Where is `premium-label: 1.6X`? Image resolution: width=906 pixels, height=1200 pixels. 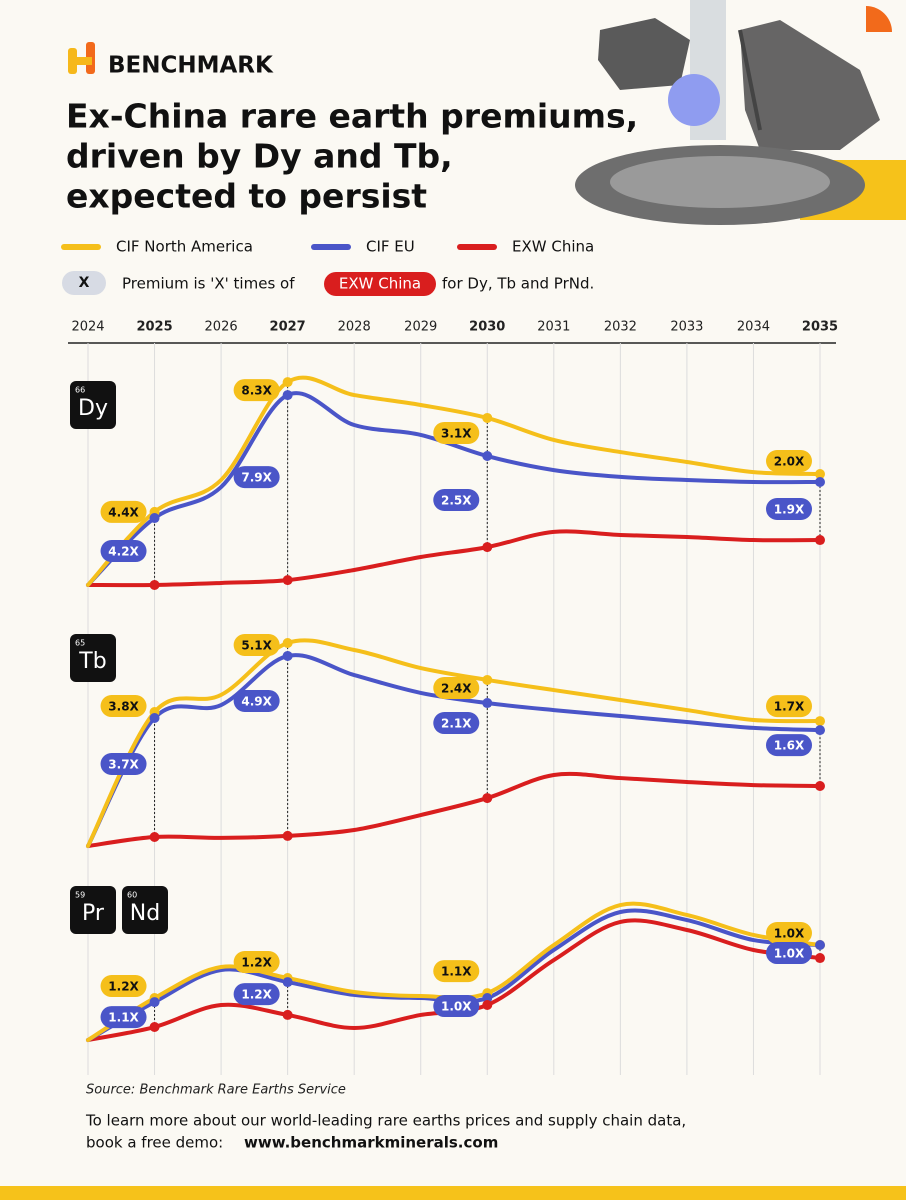 premium-label: 1.6X is located at coordinates (789, 746).